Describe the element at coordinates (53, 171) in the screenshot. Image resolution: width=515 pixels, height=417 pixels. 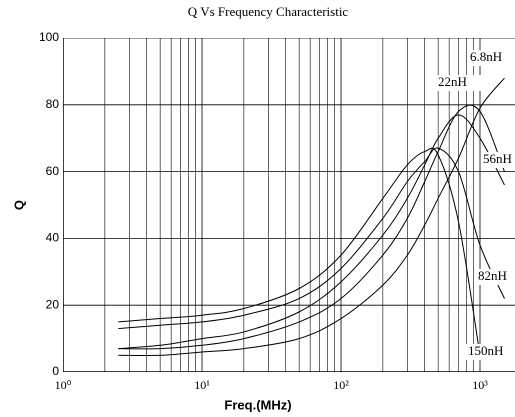
I see `y-tick-label: 60` at that location.